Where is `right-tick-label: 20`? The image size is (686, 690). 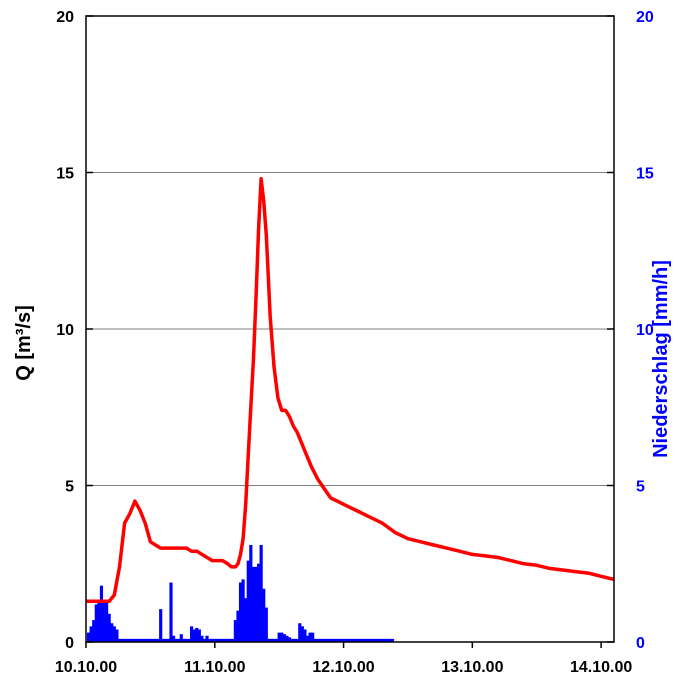 right-tick-label: 20 is located at coordinates (645, 17).